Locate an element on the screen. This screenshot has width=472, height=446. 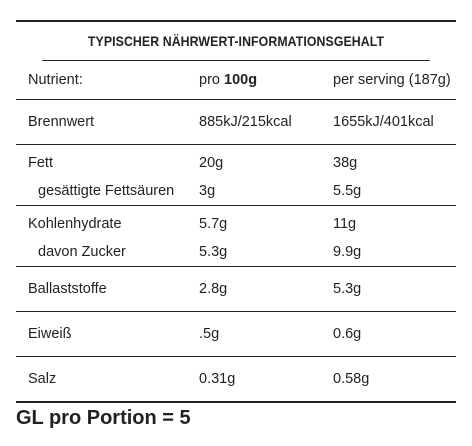
header-nutrient: Nutrient: is located at coordinates (55, 80).